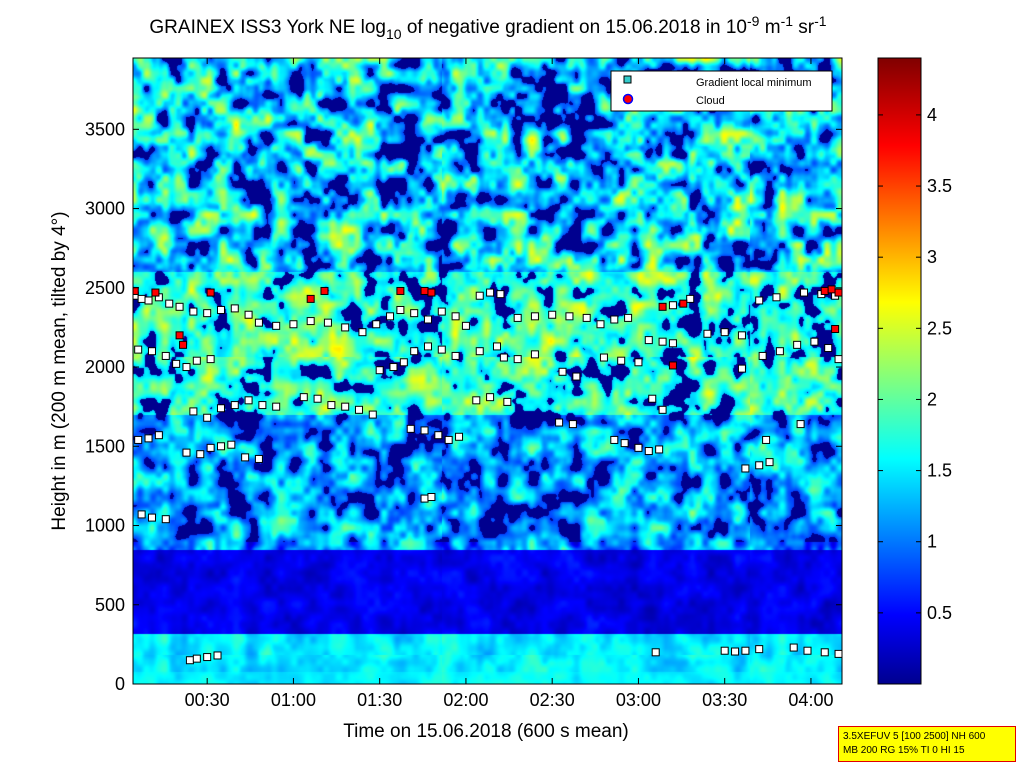  I want to click on y-tick-label: 3000, so click(105, 209).